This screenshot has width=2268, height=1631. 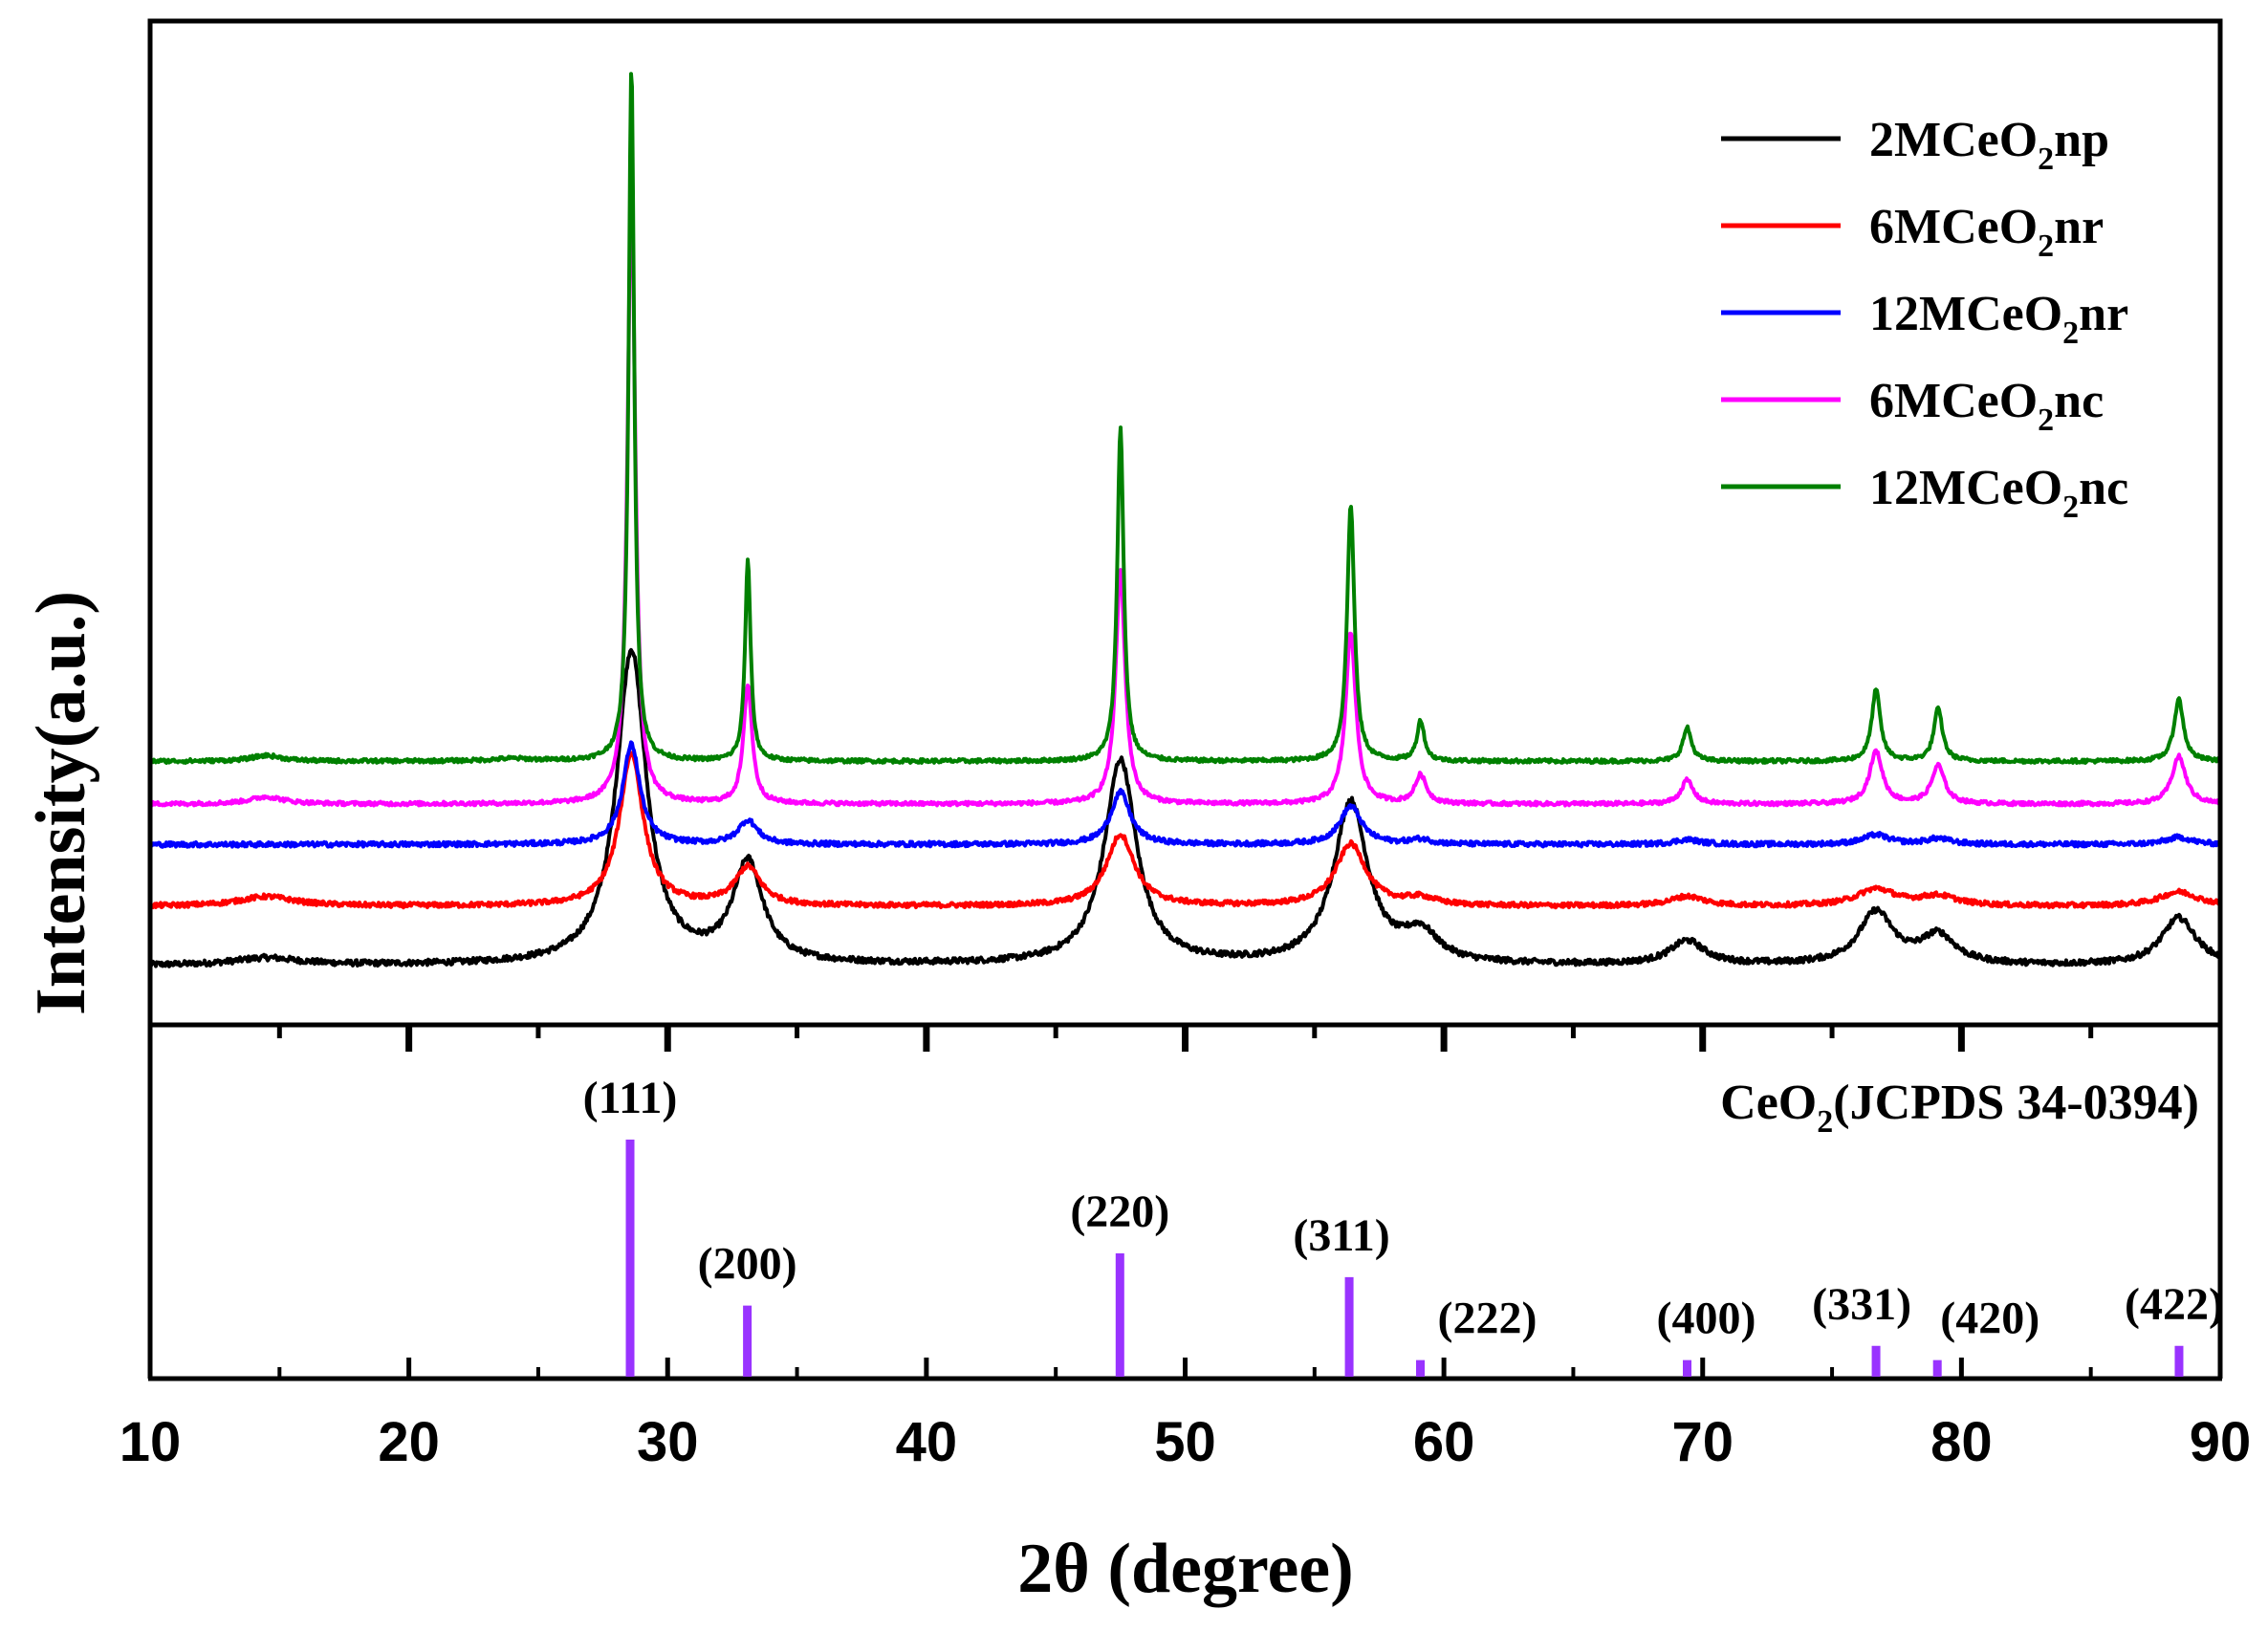 I want to click on reference-label-200: (200), so click(x=747, y=1265).